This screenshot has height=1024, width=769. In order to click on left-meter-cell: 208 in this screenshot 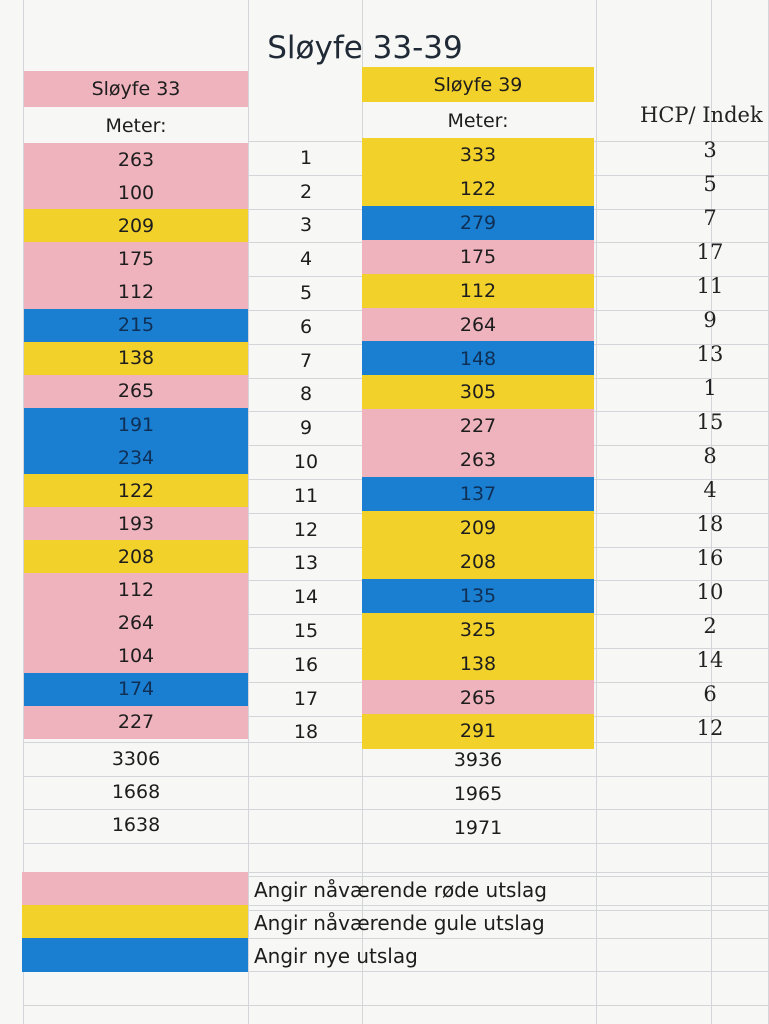, I will do `click(136, 557)`.